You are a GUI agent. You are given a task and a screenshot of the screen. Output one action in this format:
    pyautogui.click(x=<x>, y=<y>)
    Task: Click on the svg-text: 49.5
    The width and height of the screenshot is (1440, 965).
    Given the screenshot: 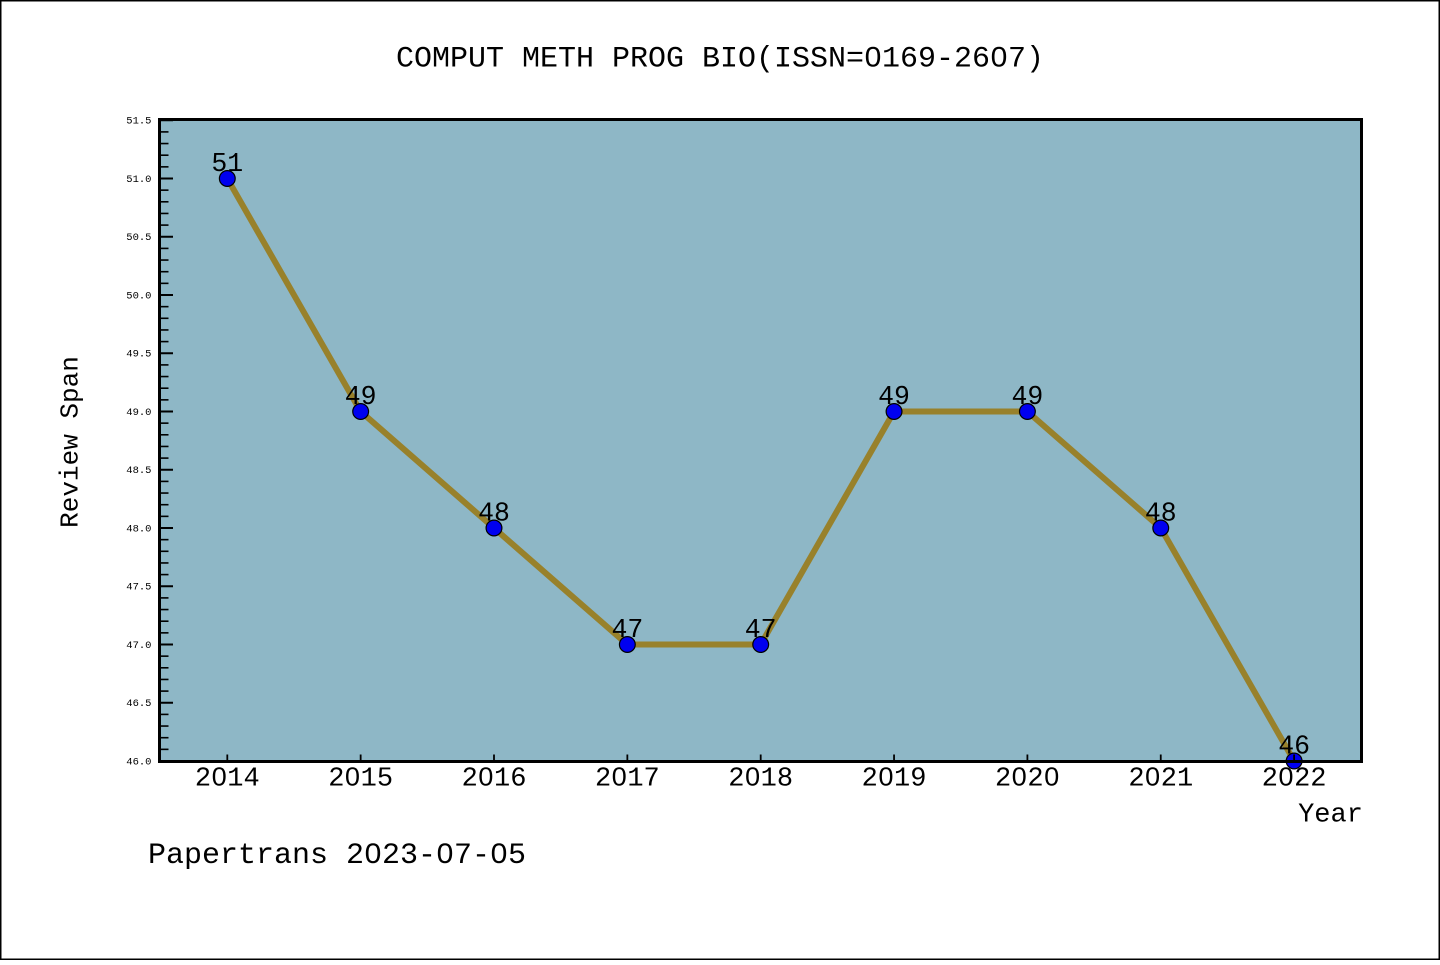 What is the action you would take?
    pyautogui.click(x=138, y=355)
    